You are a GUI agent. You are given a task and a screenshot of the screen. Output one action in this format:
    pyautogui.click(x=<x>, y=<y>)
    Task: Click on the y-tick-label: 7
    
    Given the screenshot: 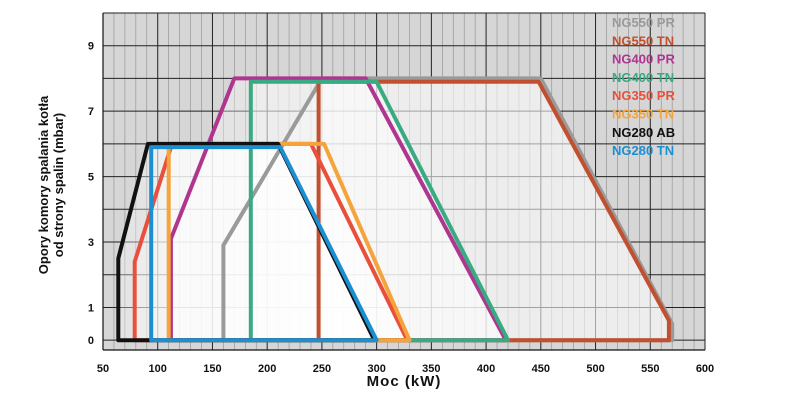 What is the action you would take?
    pyautogui.click(x=91, y=112)
    